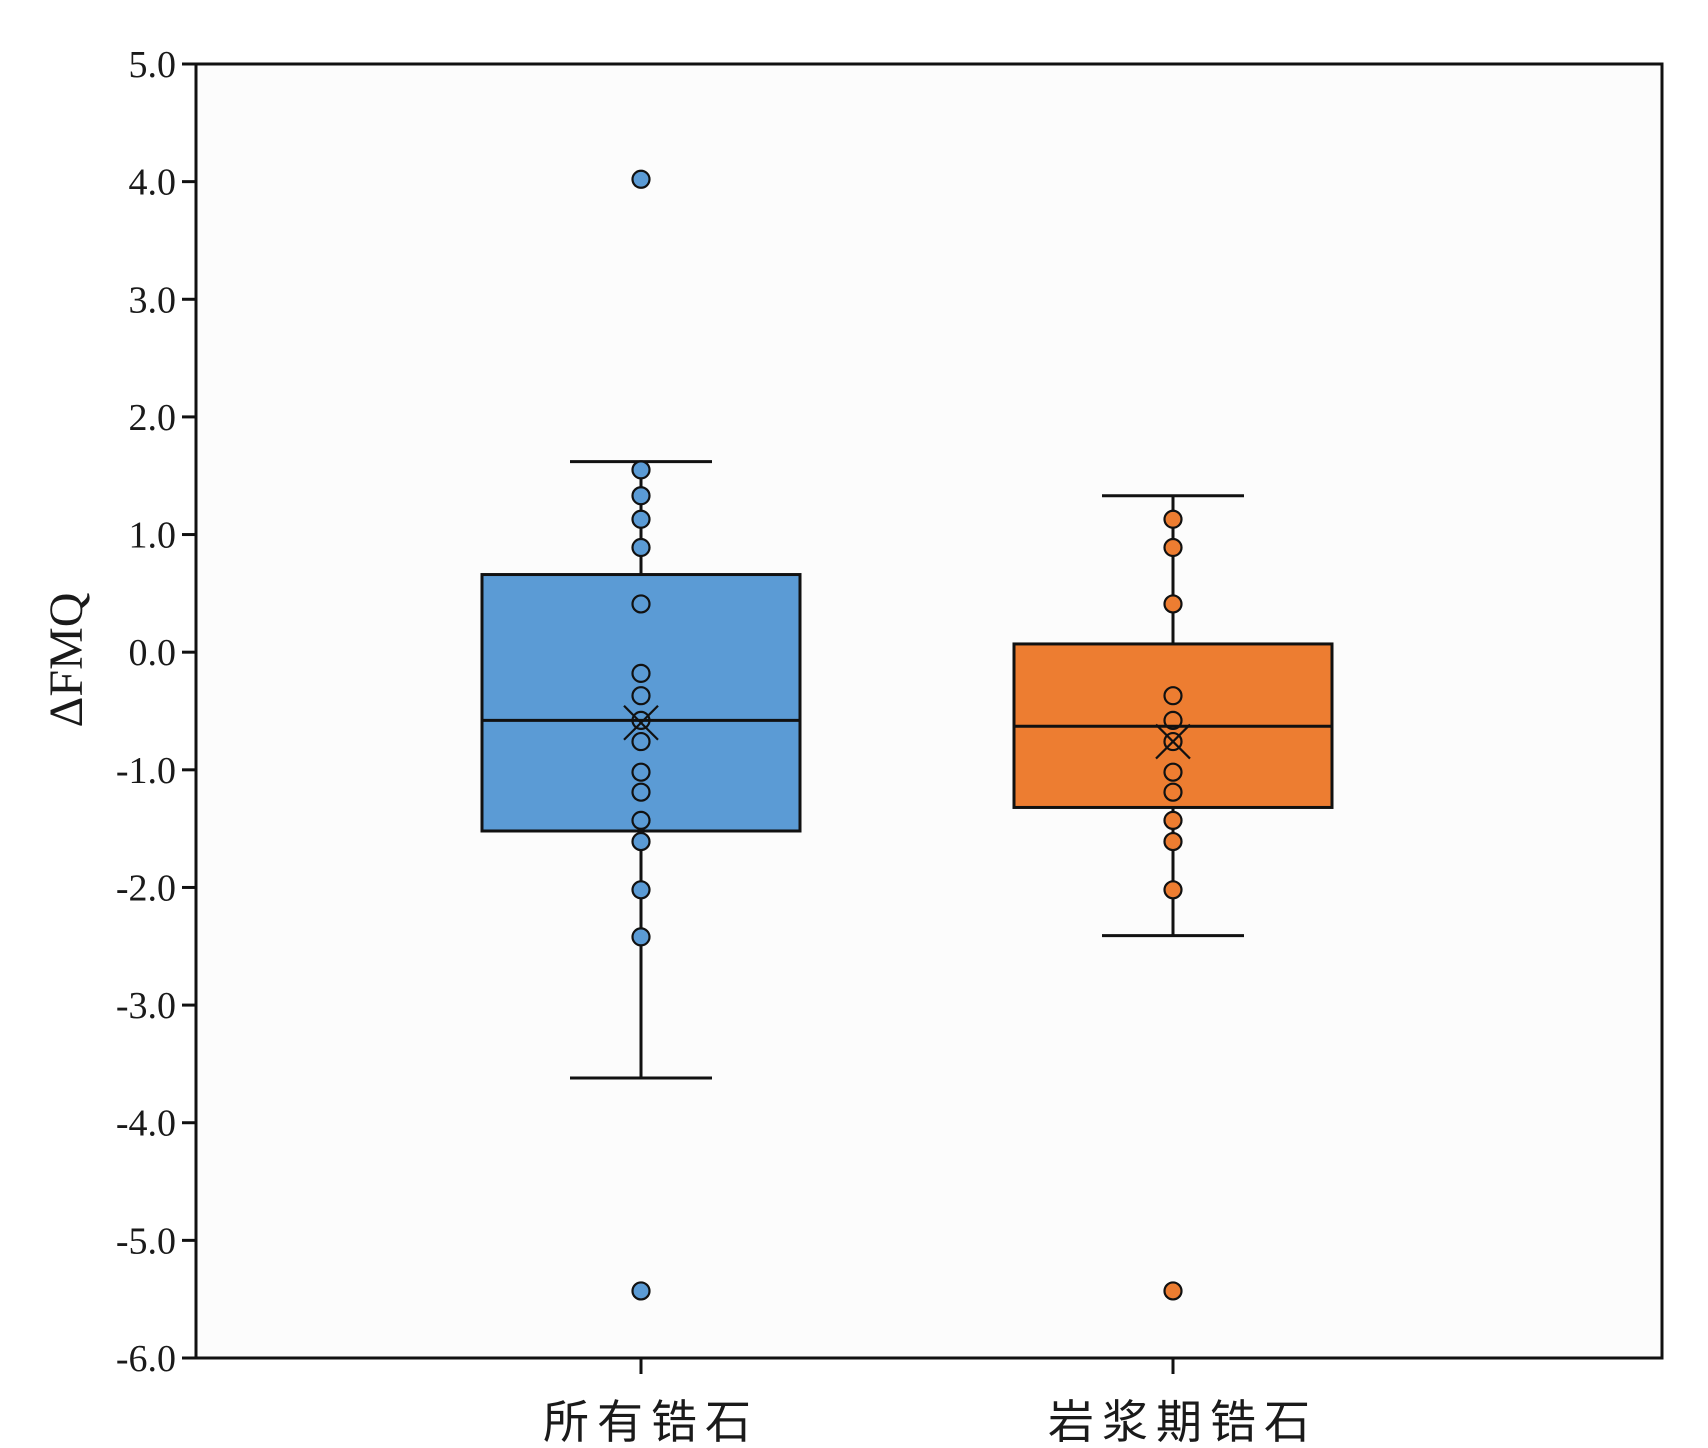  I want to click on box-body, so click(641, 703).